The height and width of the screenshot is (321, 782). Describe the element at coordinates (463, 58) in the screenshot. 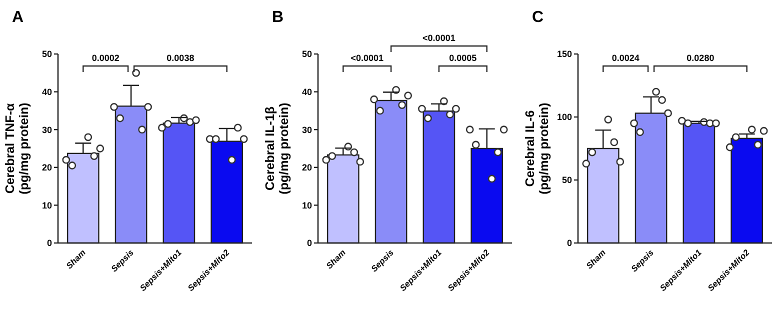

I see `annotation: 0.0005` at that location.